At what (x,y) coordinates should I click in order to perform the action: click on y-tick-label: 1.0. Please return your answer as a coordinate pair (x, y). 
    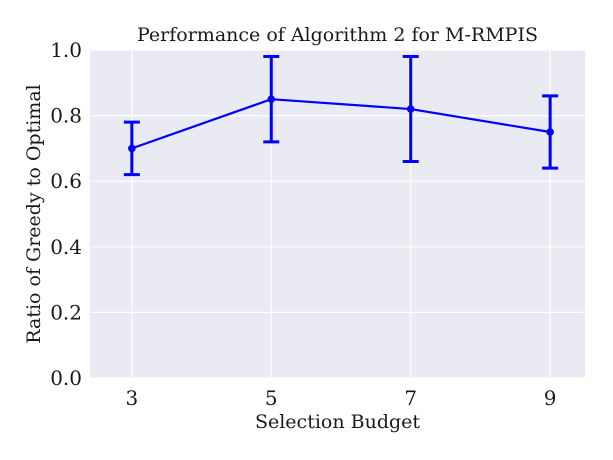
    Looking at the image, I should click on (66, 50).